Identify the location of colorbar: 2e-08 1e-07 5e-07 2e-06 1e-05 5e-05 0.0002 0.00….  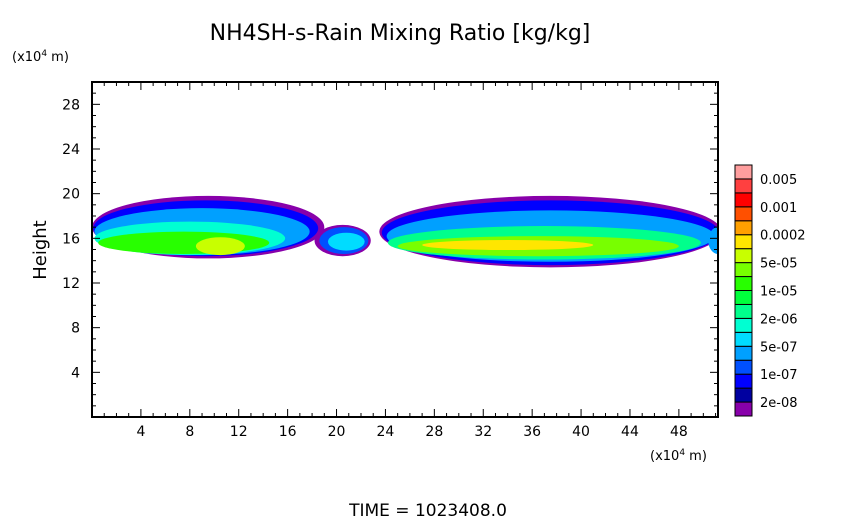
(770, 290).